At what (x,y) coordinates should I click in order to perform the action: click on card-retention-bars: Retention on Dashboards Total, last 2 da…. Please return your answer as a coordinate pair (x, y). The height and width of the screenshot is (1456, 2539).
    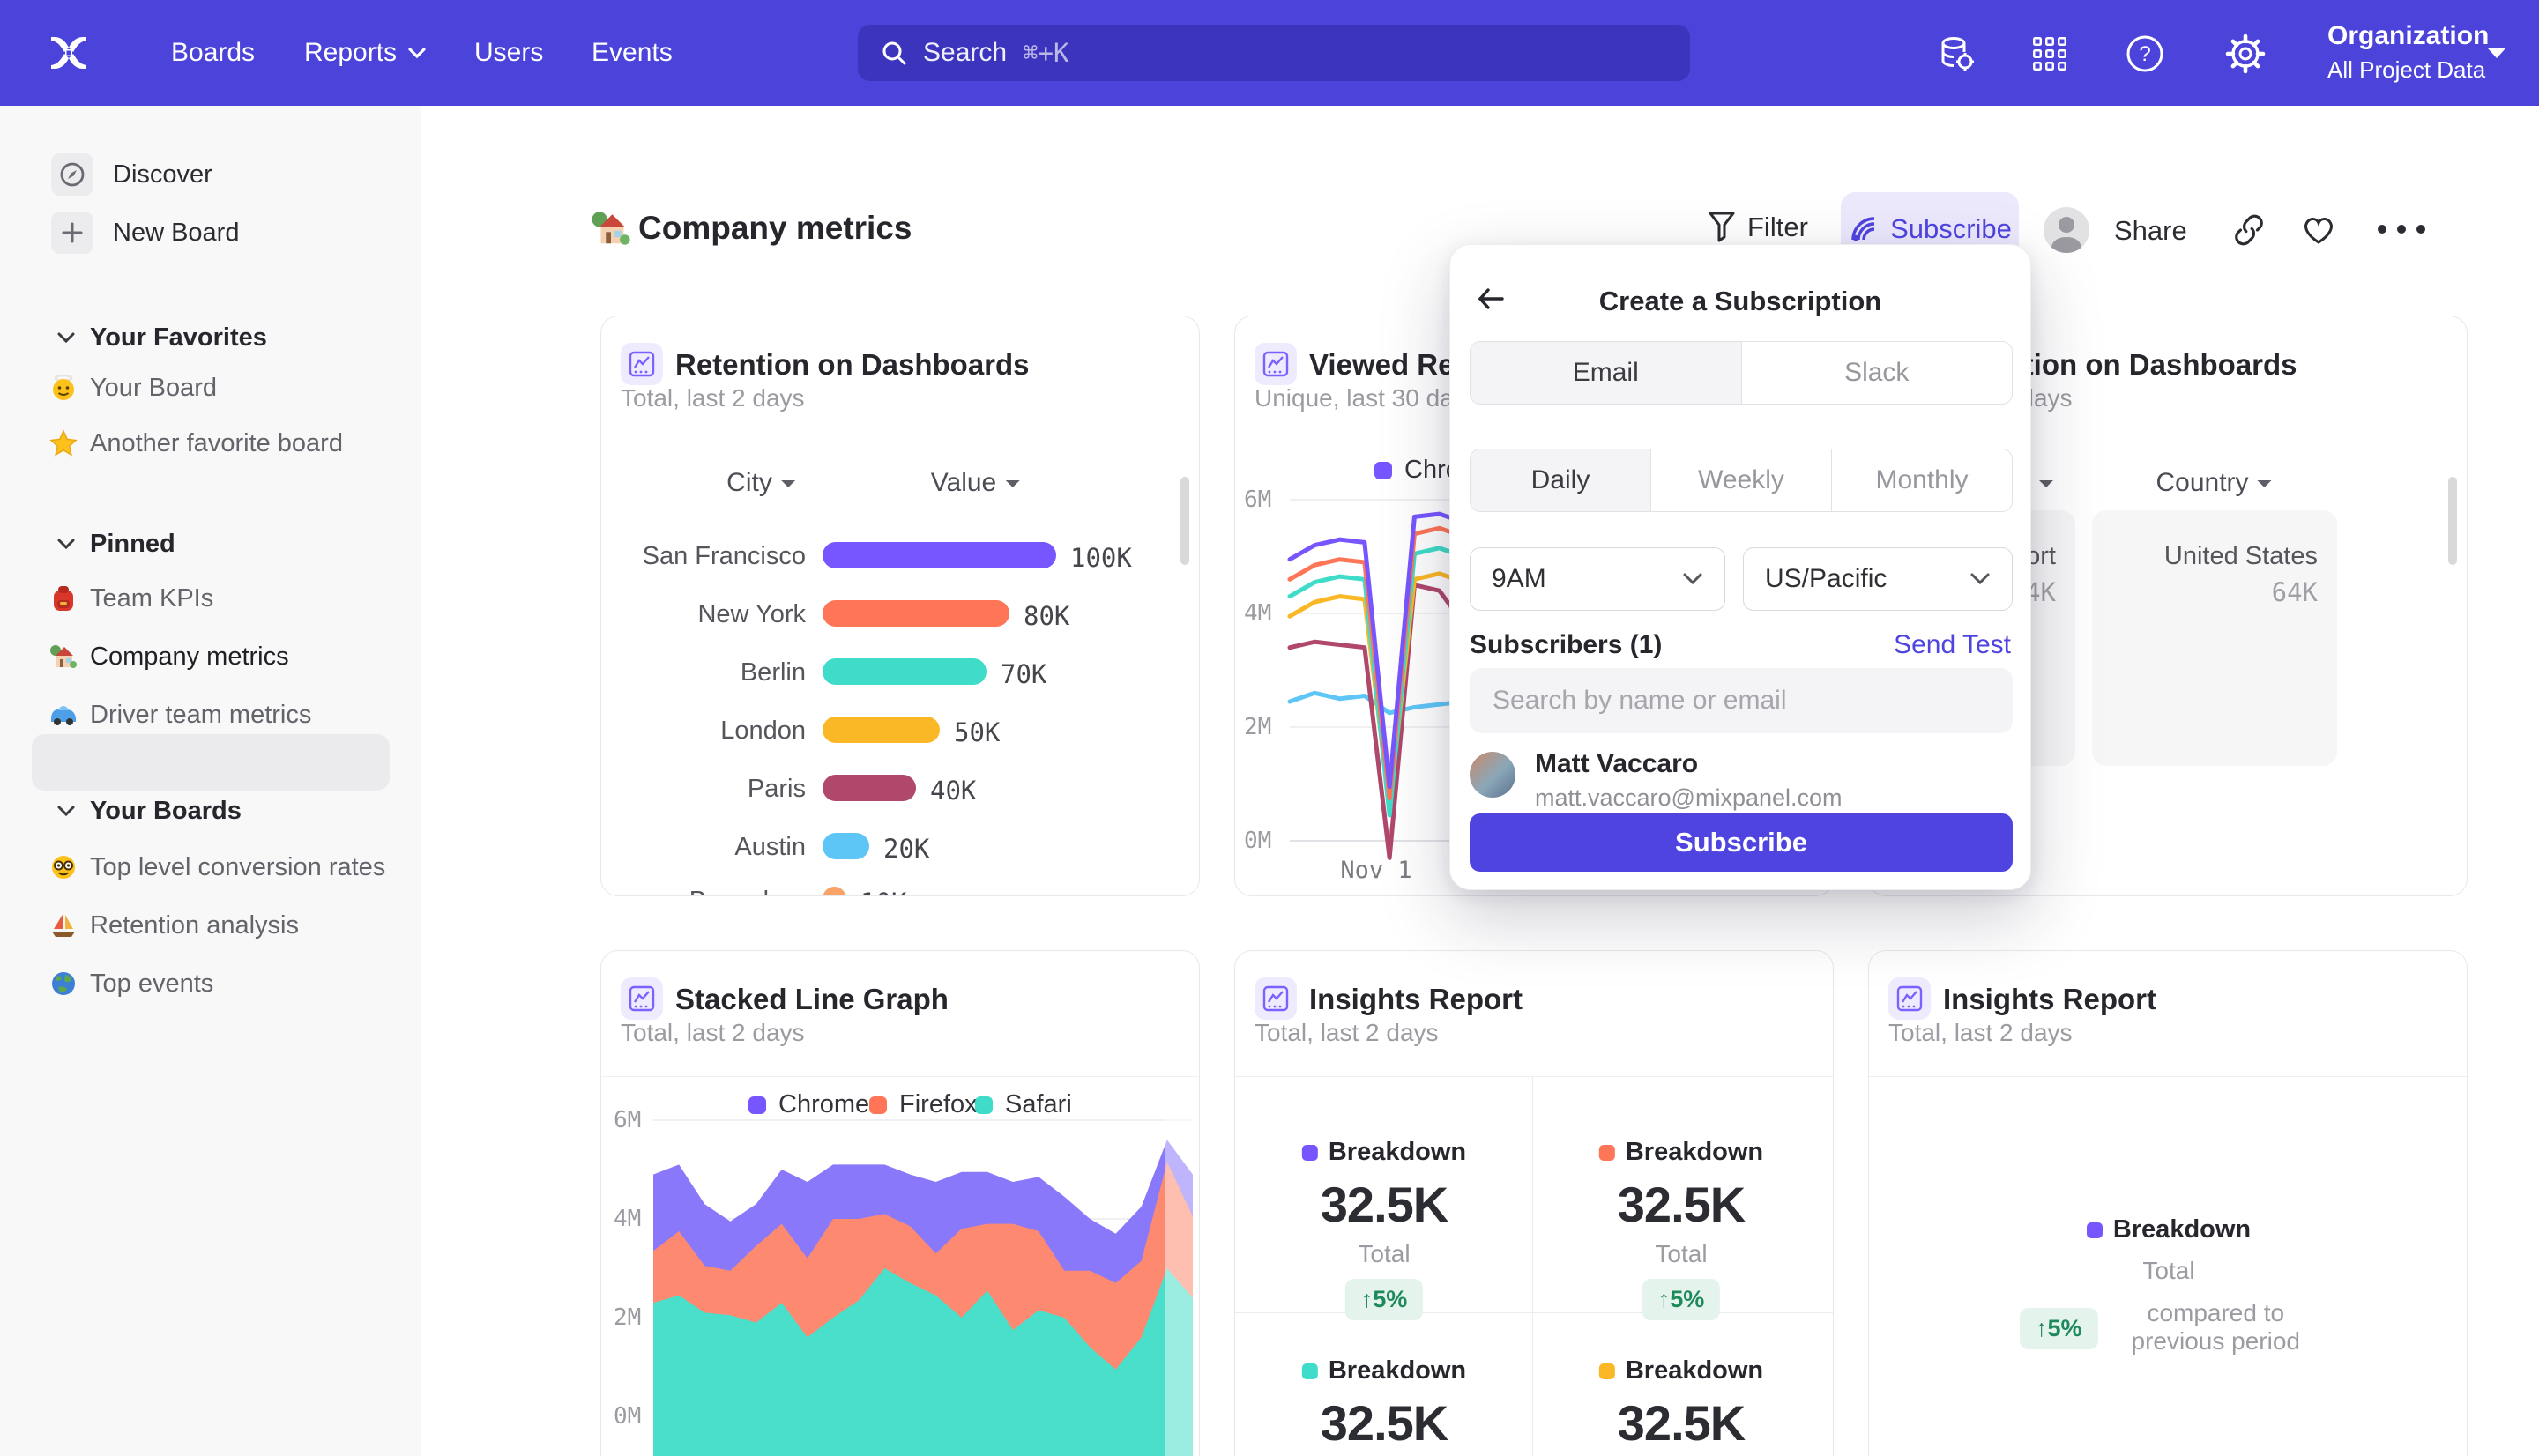
    Looking at the image, I should click on (900, 606).